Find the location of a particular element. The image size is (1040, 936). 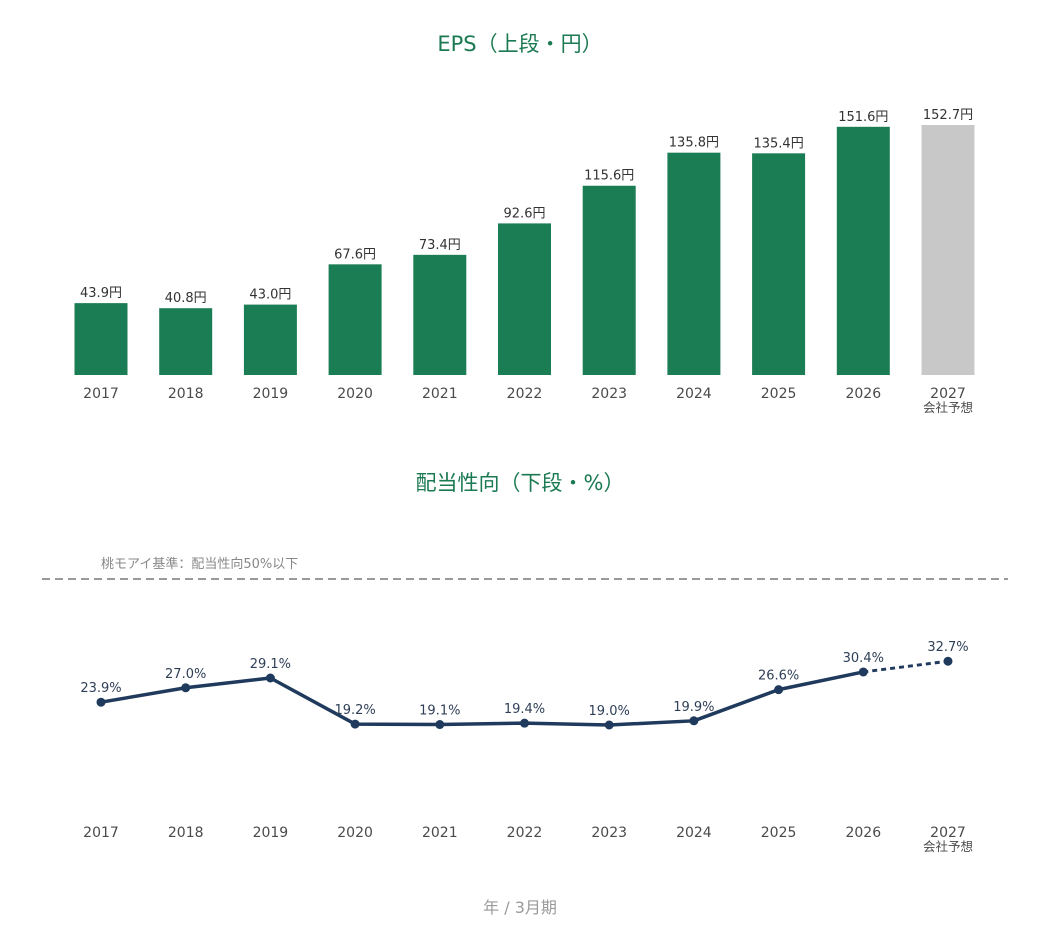

payout-point-2020 is located at coordinates (355, 724).